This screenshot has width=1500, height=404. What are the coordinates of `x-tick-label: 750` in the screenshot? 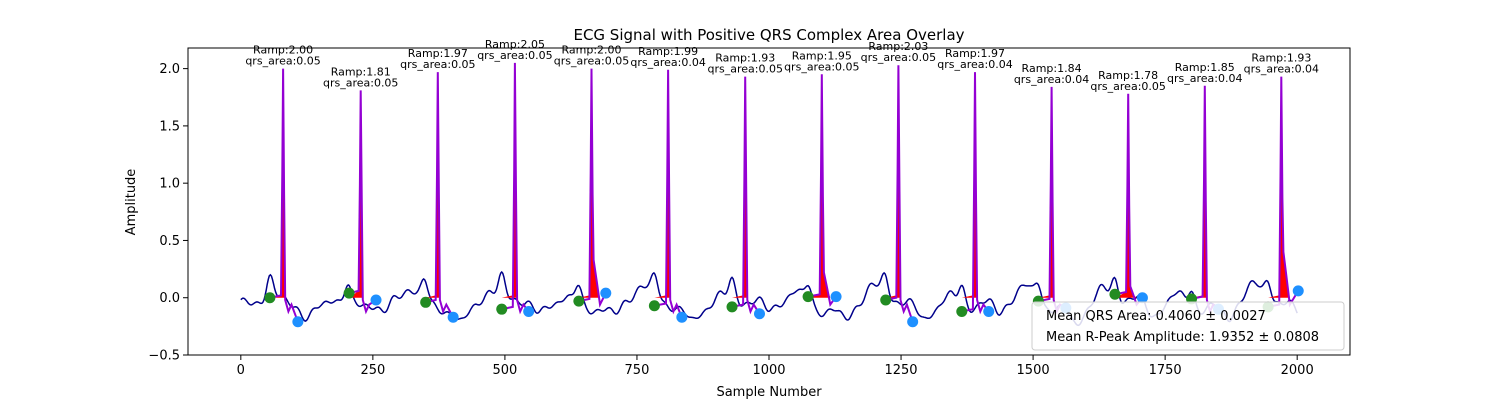 It's located at (637, 370).